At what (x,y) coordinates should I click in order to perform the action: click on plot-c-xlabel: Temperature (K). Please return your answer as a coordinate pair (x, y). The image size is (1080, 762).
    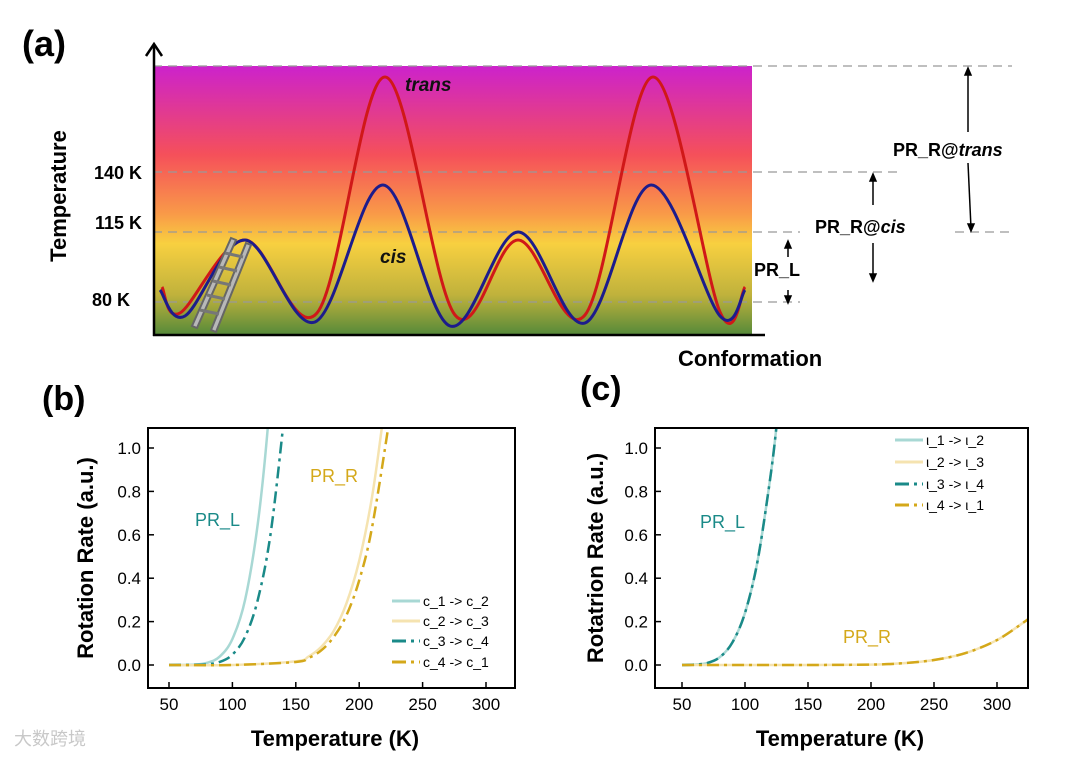
    Looking at the image, I should click on (840, 738).